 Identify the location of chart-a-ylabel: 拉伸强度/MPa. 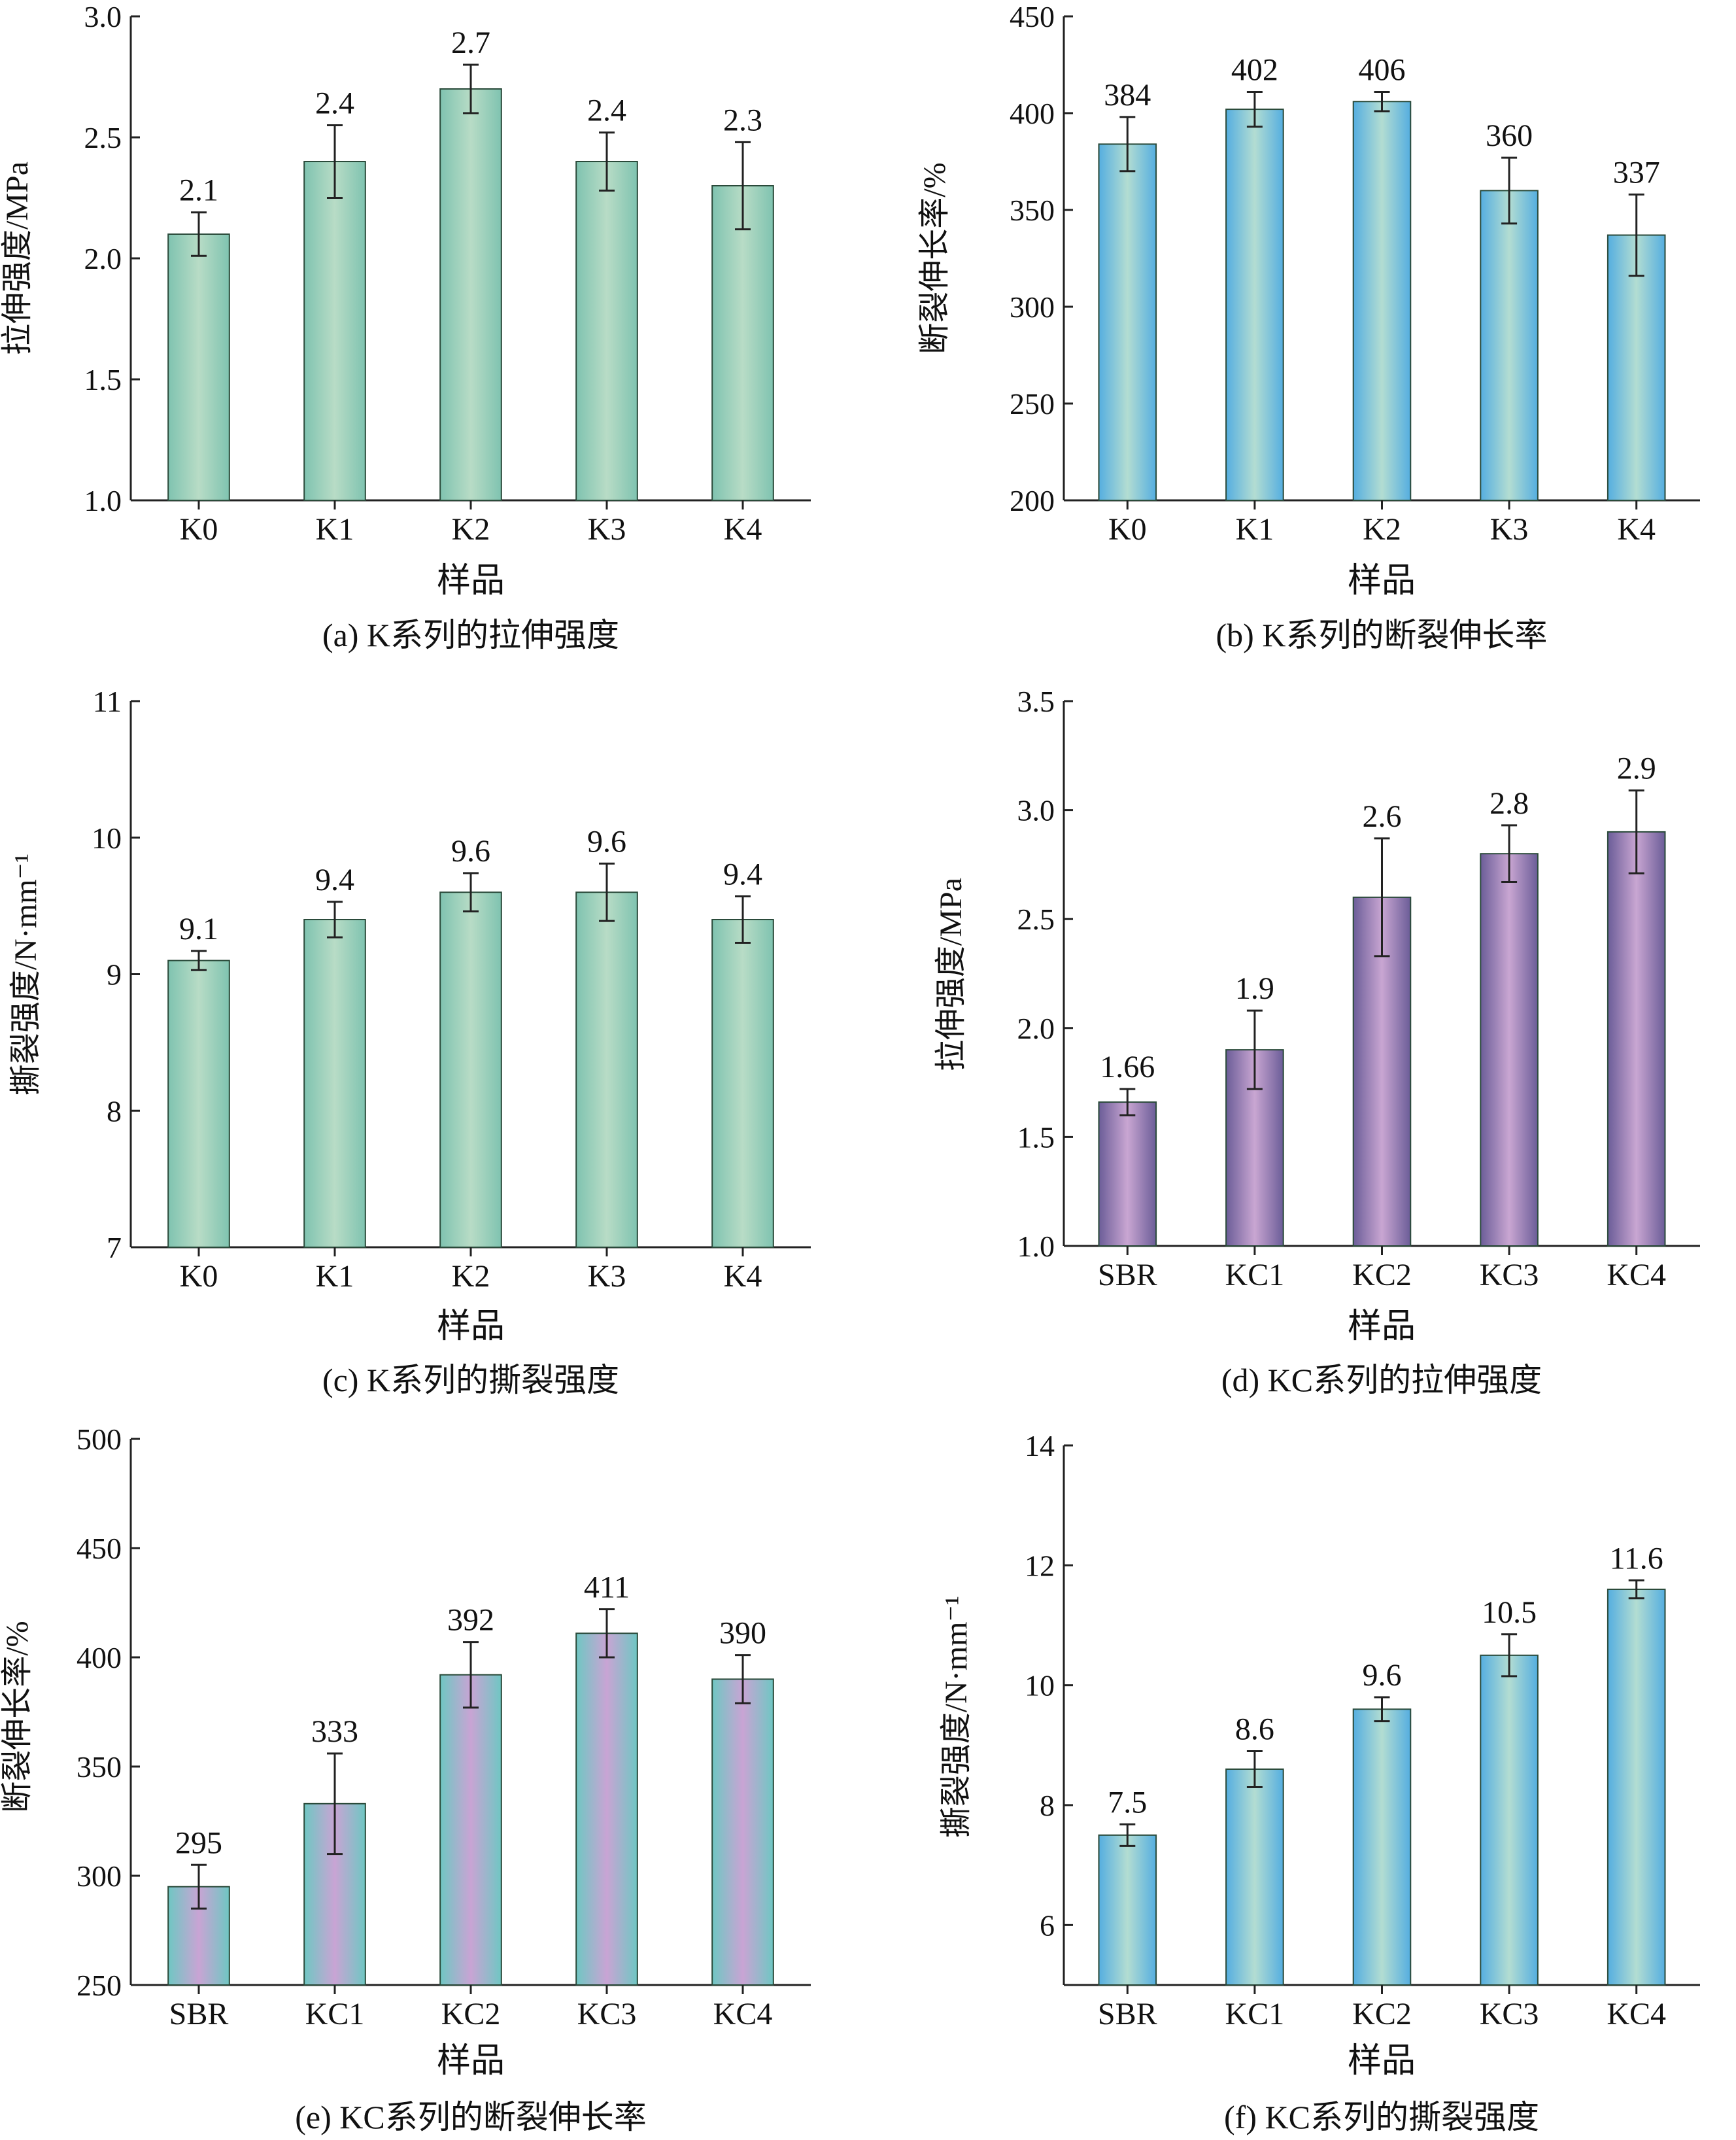
(17, 258).